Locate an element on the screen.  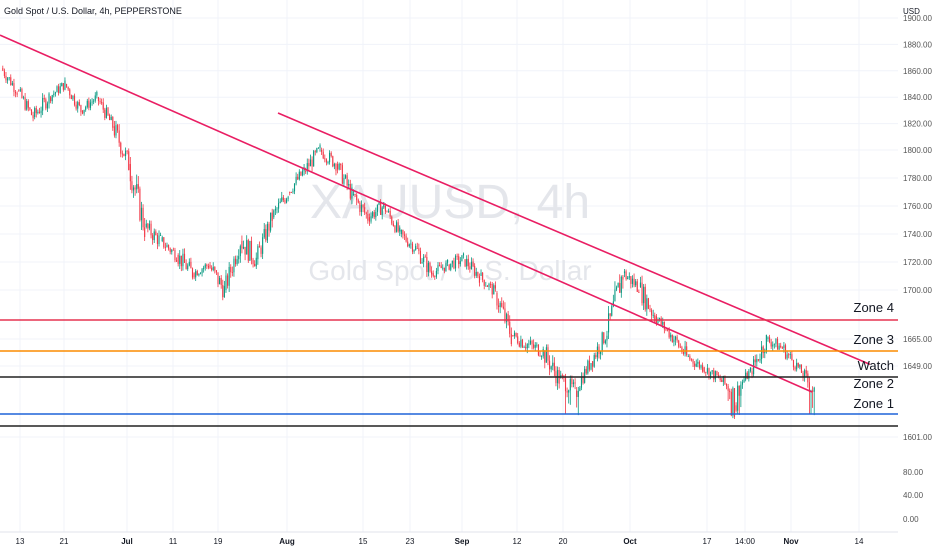
time-tick-label: 15 is located at coordinates (363, 541).